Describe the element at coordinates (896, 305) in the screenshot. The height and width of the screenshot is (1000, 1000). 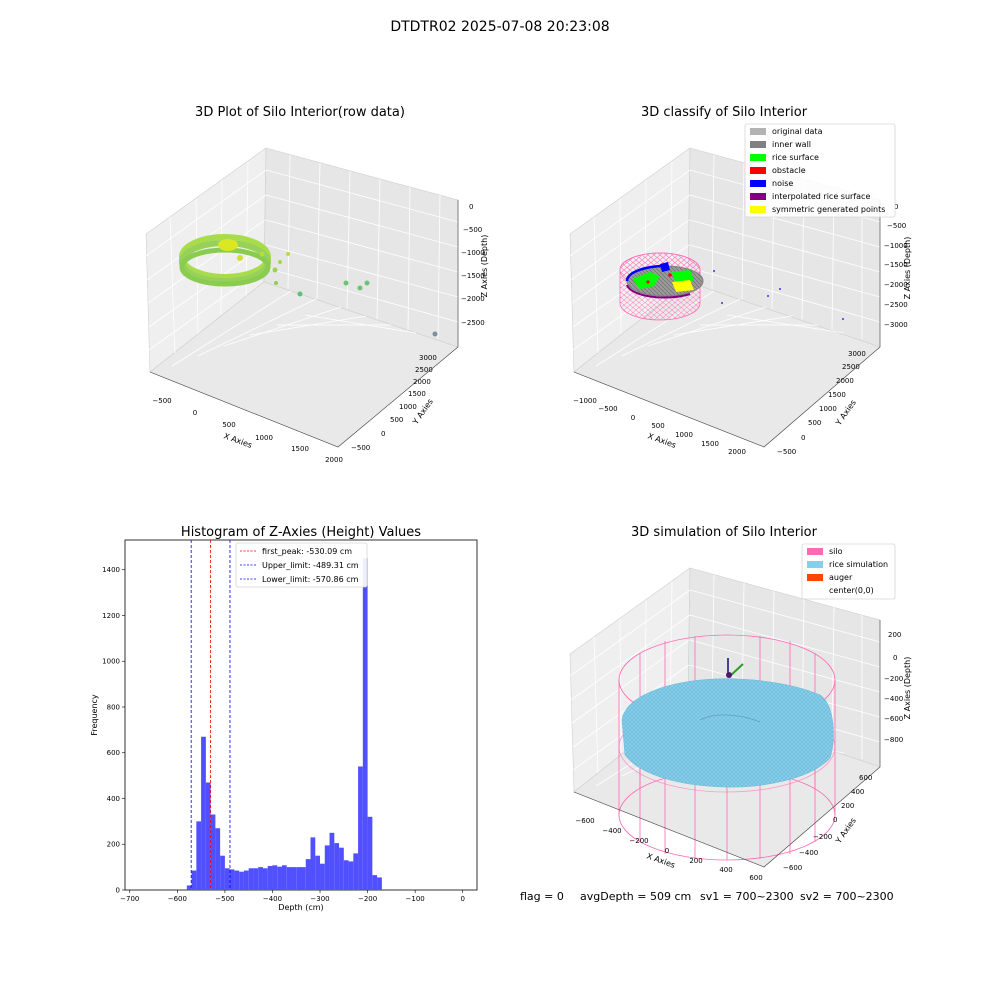
I see `cls-z-tick: −2500` at that location.